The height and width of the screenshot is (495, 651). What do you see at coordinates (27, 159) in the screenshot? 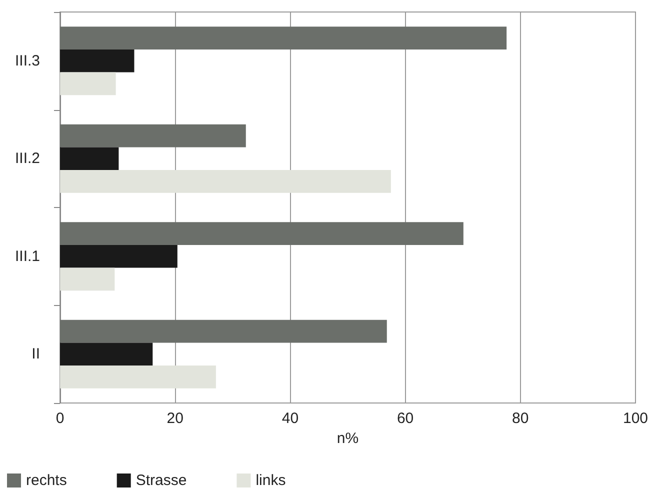
I see `y-tick-label: III.2` at bounding box center [27, 159].